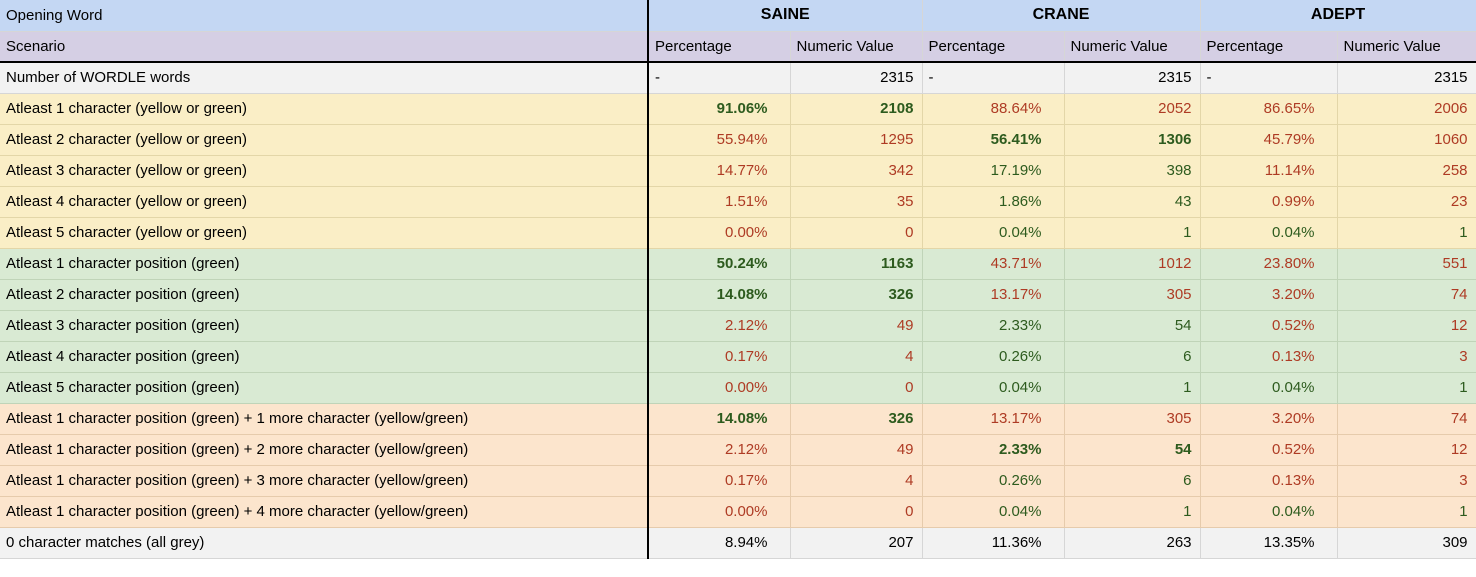 This screenshot has height=577, width=1476. I want to click on crane-numeric-value-cell: 54, so click(1132, 326).